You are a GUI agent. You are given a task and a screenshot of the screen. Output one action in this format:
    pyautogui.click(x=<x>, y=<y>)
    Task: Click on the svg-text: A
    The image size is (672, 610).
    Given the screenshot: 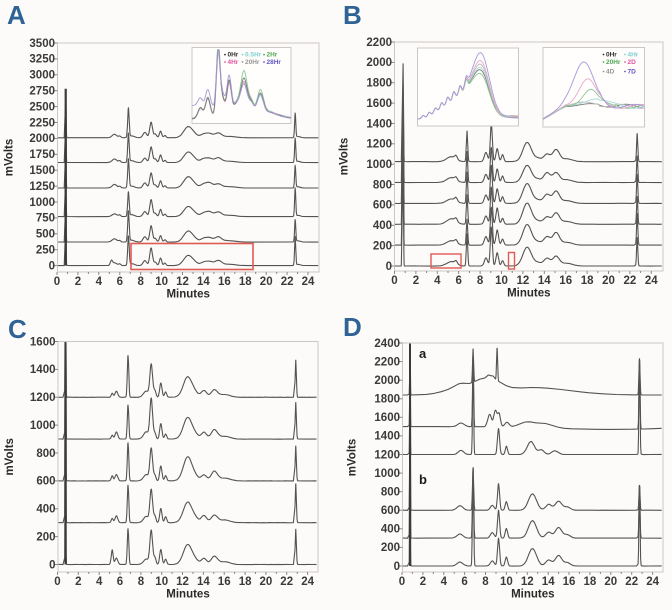 What is the action you would take?
    pyautogui.click(x=16, y=15)
    